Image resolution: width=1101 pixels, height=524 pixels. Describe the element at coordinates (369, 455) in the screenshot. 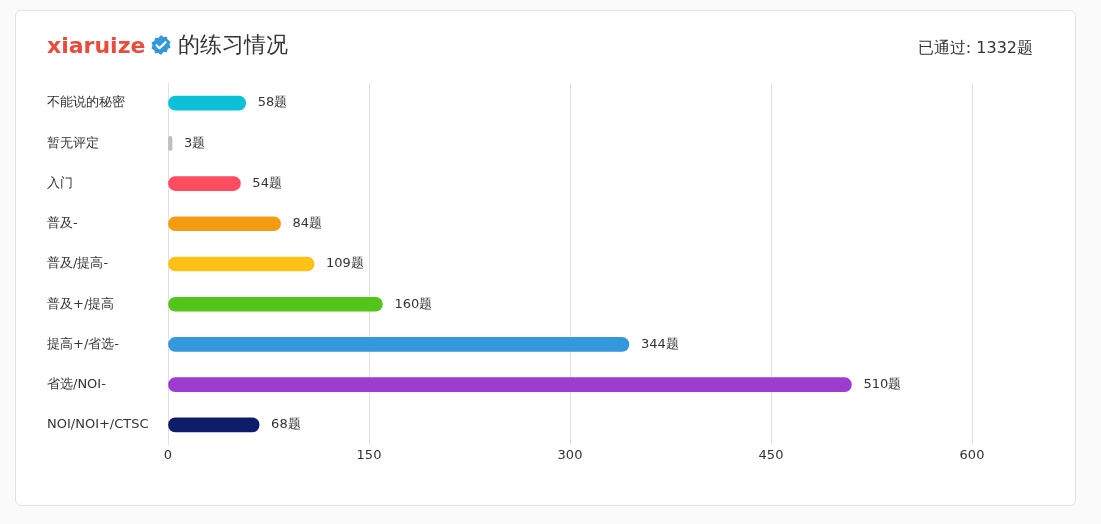

I see `x-tick-label: 150` at that location.